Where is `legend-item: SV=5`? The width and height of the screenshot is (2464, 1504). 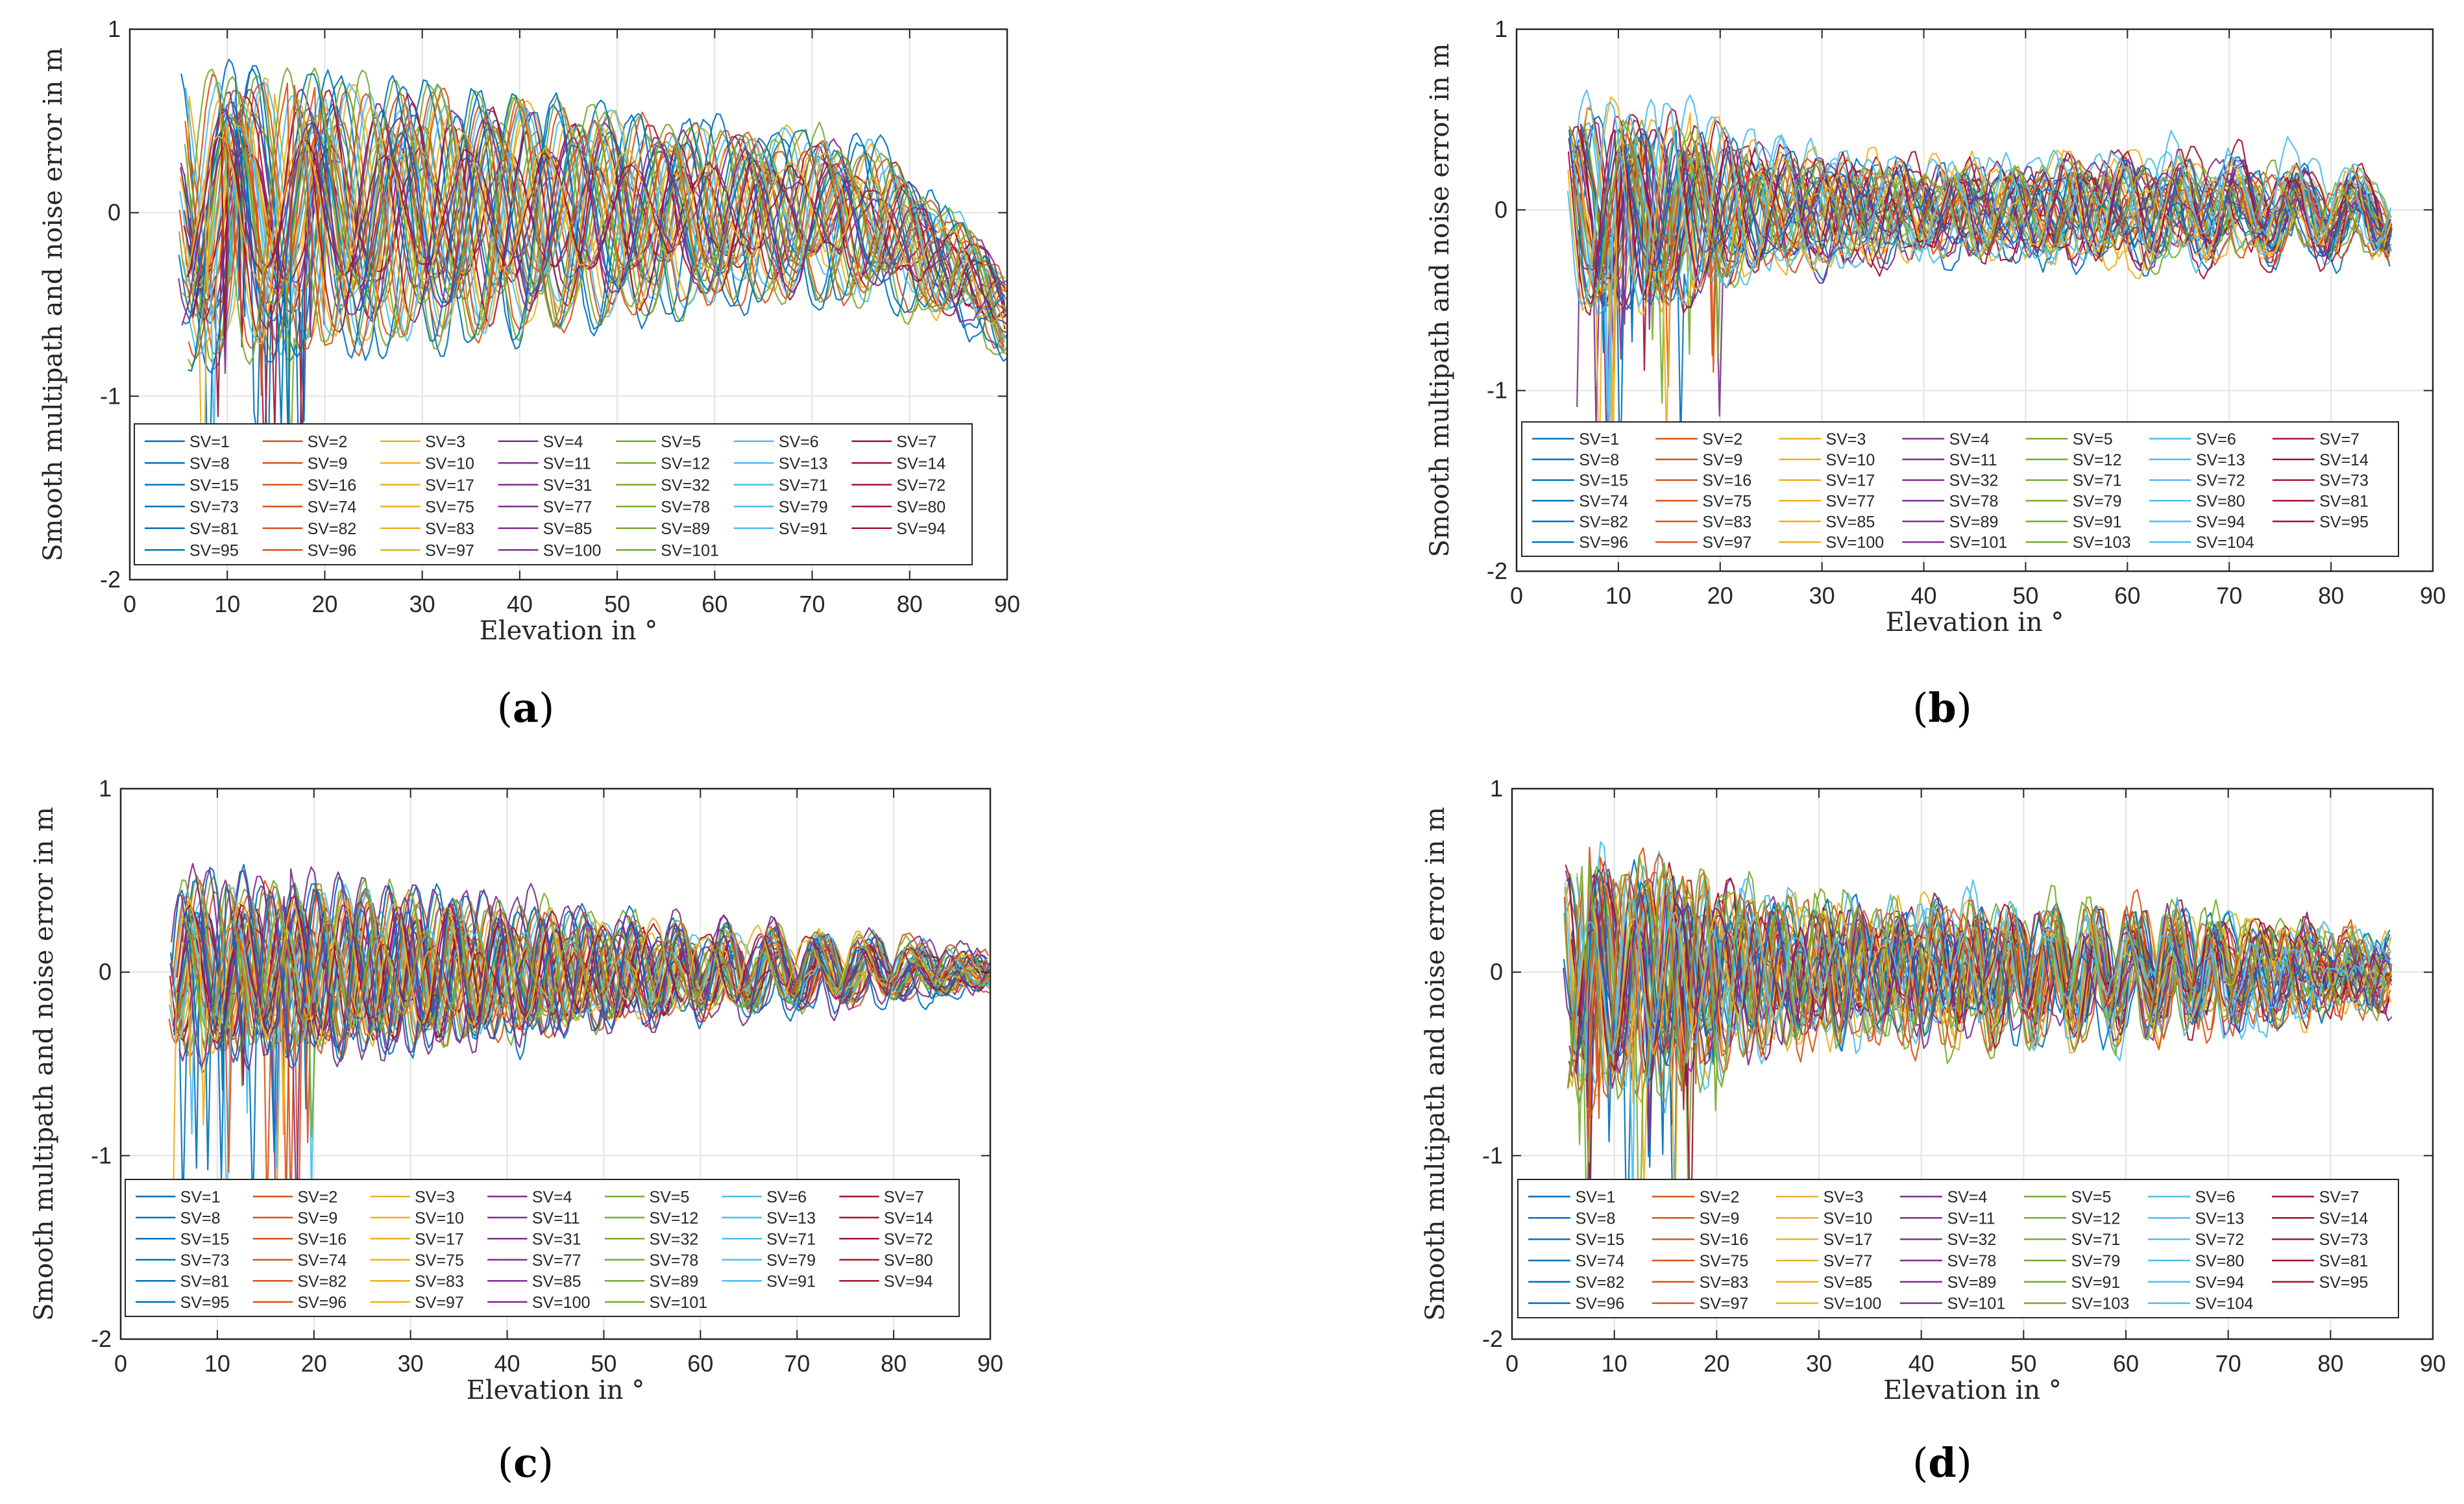
legend-item: SV=5 is located at coordinates (2069, 440).